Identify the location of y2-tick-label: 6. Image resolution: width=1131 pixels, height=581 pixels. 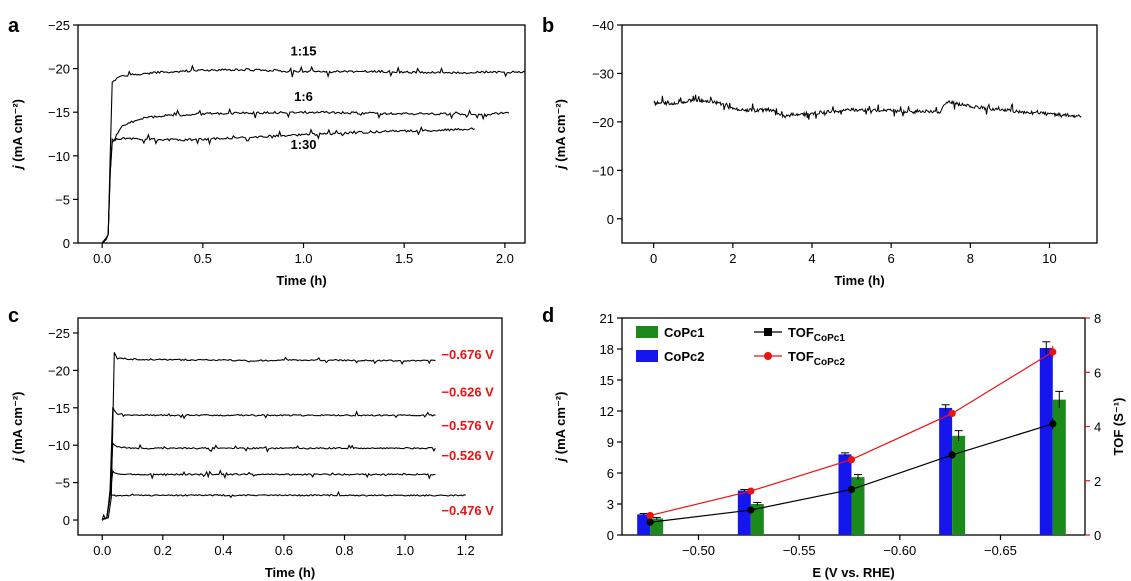
(1097, 372).